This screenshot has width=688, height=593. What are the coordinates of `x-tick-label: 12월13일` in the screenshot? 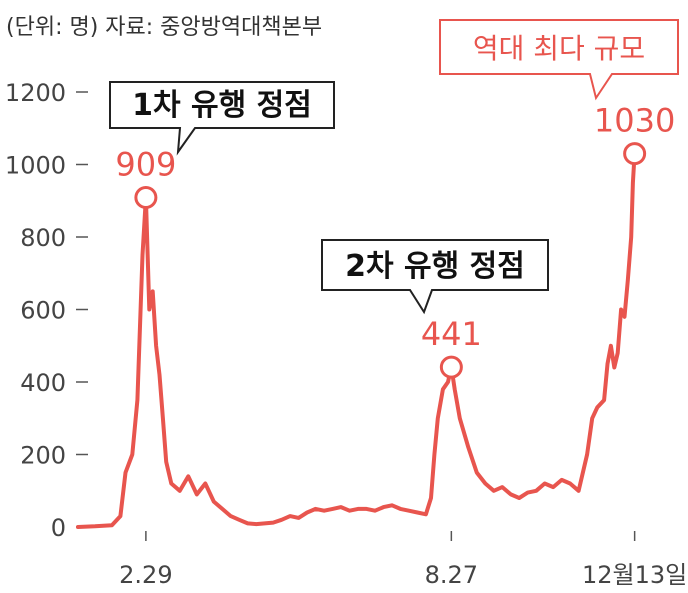 It's located at (634, 575).